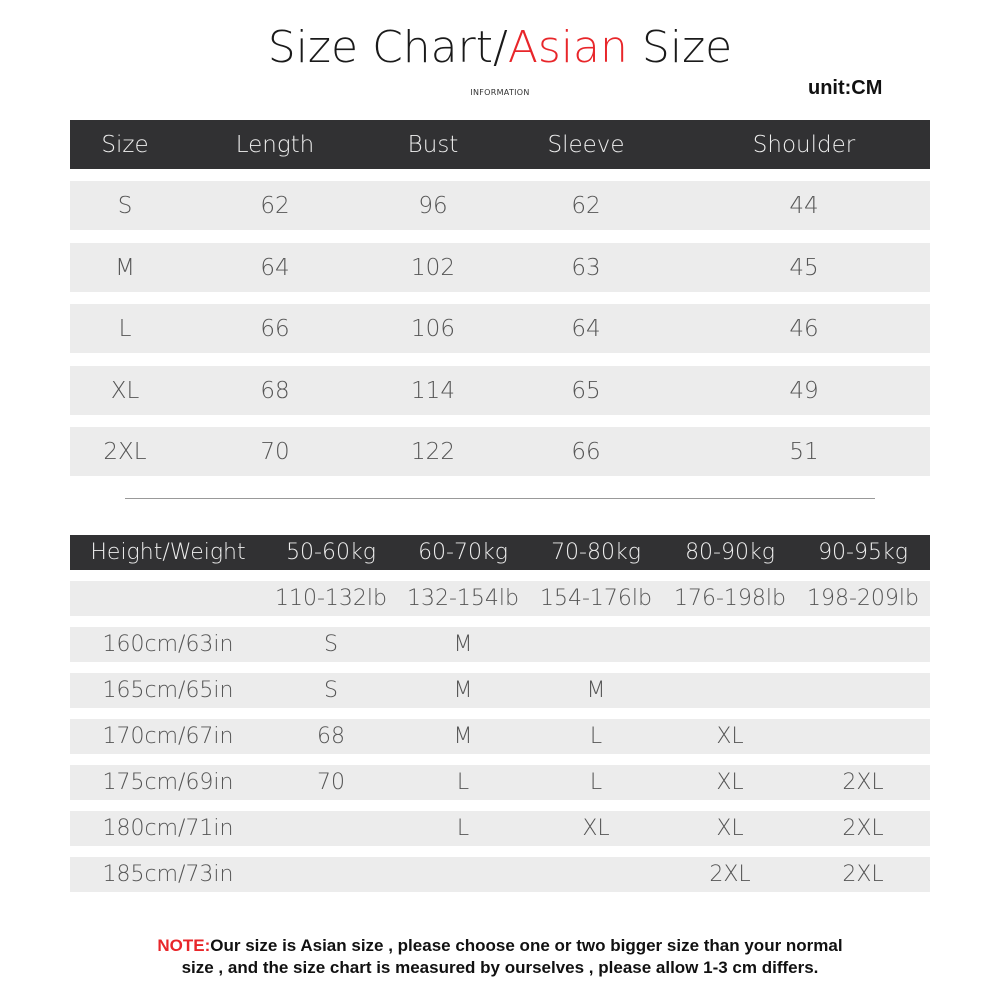  What do you see at coordinates (500, 690) in the screenshot?
I see `table-row: 165cm/65in S M M` at bounding box center [500, 690].